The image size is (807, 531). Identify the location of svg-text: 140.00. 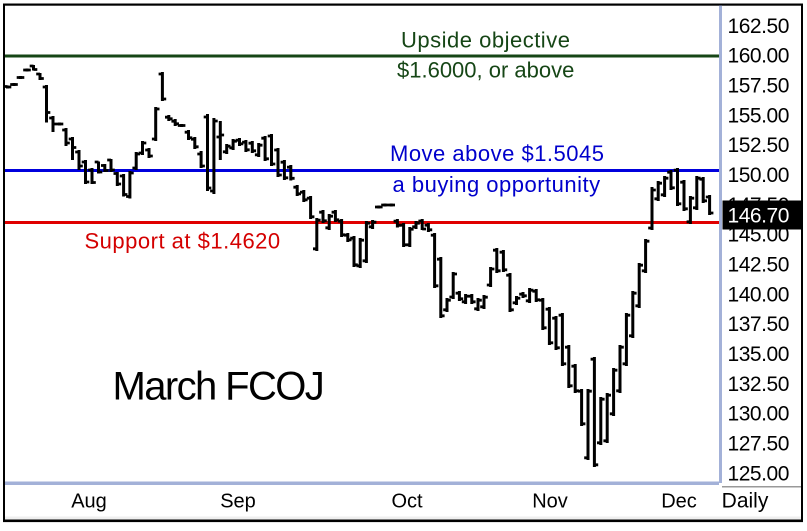
(758, 294).